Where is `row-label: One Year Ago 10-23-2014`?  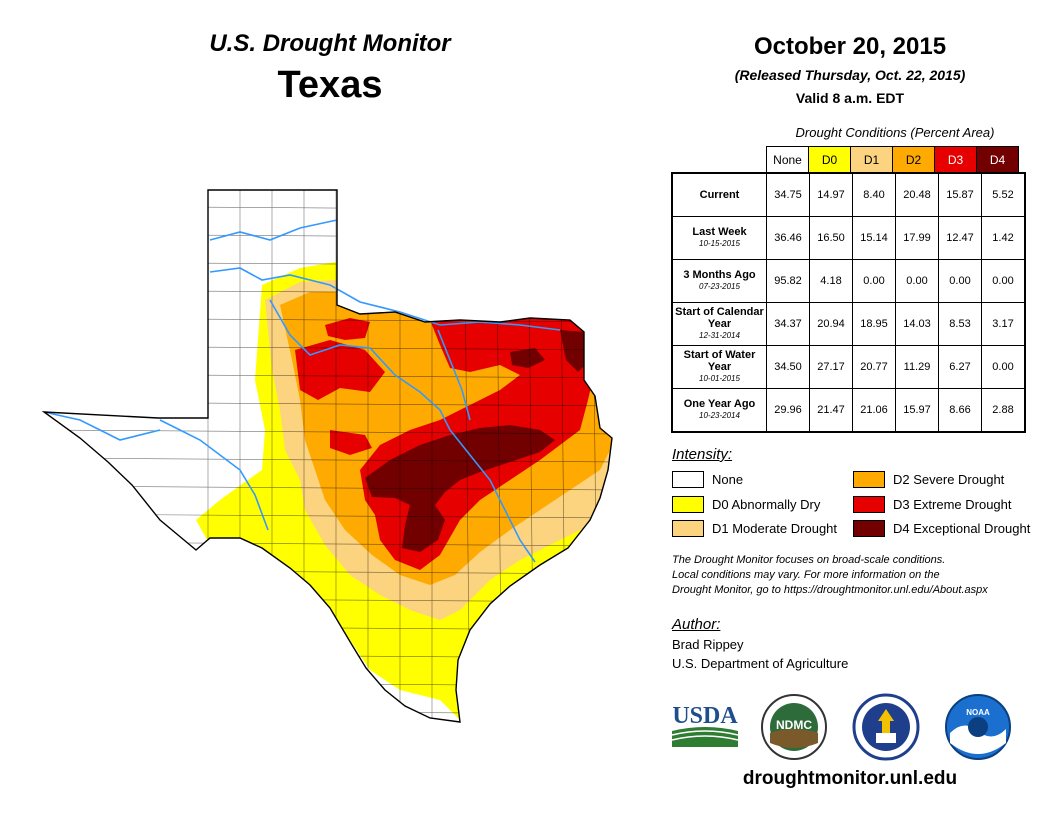 row-label: One Year Ago 10-23-2014 is located at coordinates (719, 410).